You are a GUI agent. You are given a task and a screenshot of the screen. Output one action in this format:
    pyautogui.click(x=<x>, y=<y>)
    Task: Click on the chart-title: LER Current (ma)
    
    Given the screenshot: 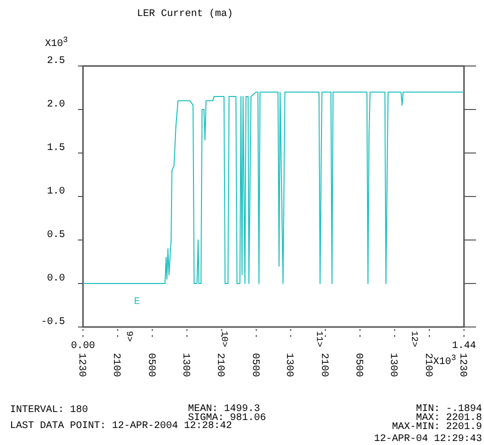 What is the action you would take?
    pyautogui.click(x=185, y=14)
    